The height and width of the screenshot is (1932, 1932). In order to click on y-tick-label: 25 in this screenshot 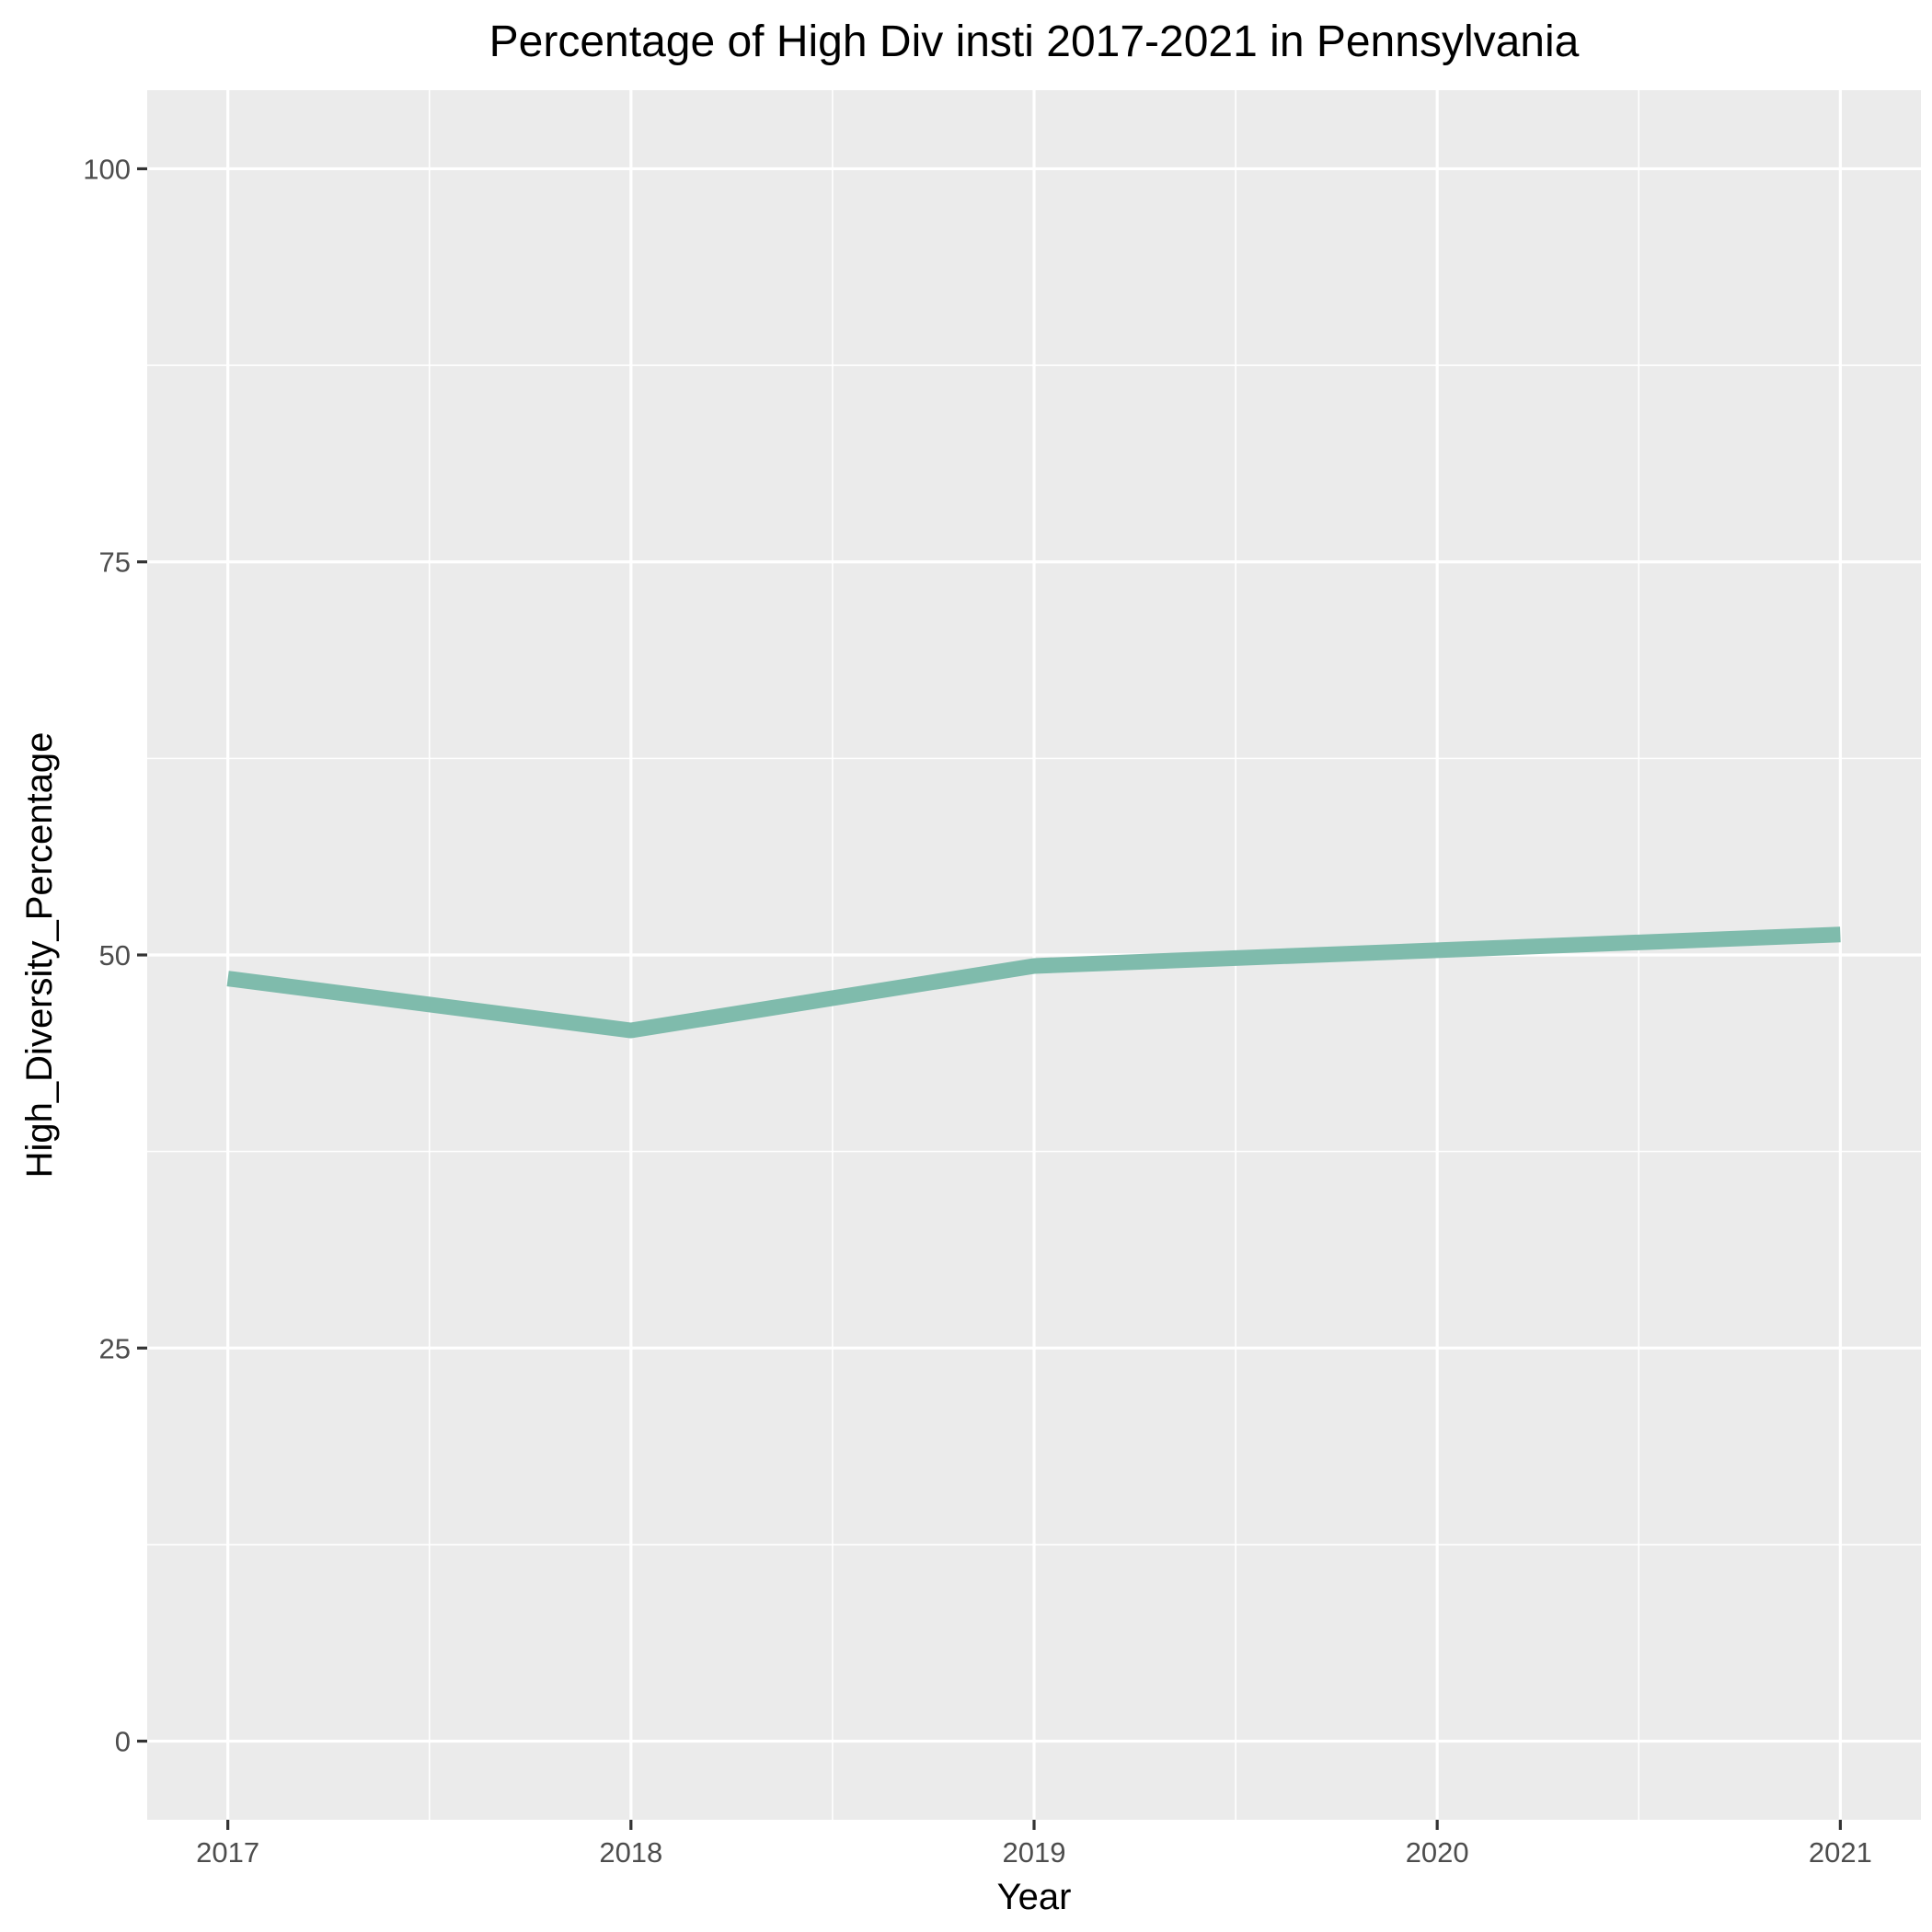, I will do `click(115, 1348)`.